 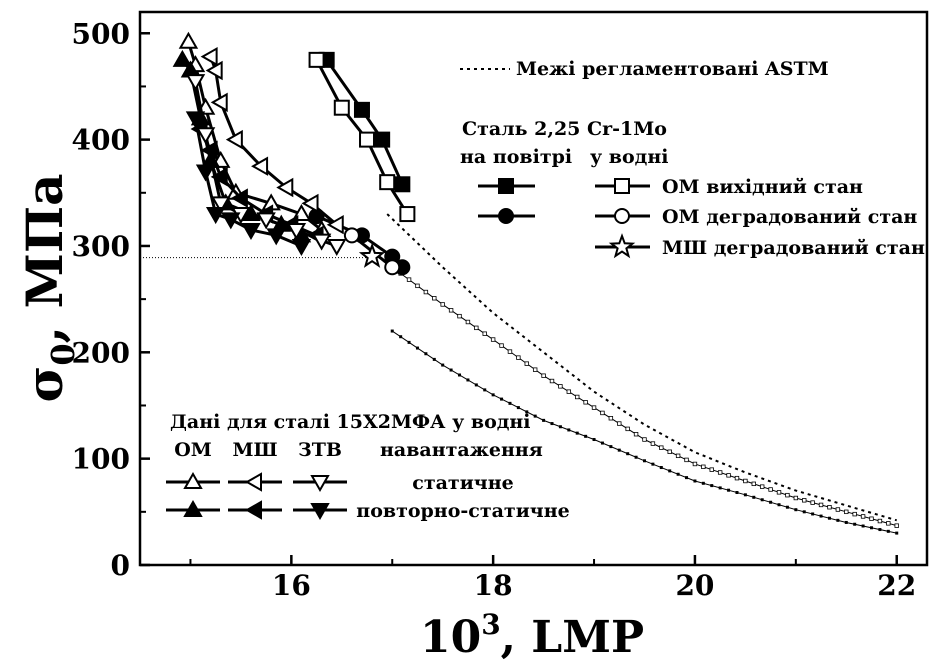 What do you see at coordinates (101, 246) in the screenshot?
I see `y-tick-label-3: 300` at bounding box center [101, 246].